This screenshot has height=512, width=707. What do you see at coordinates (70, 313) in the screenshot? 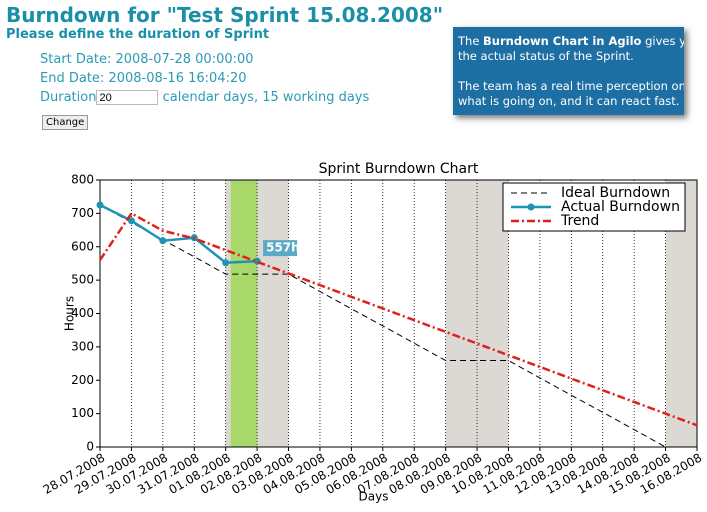
I see `y-axis-label: Hours` at bounding box center [70, 313].